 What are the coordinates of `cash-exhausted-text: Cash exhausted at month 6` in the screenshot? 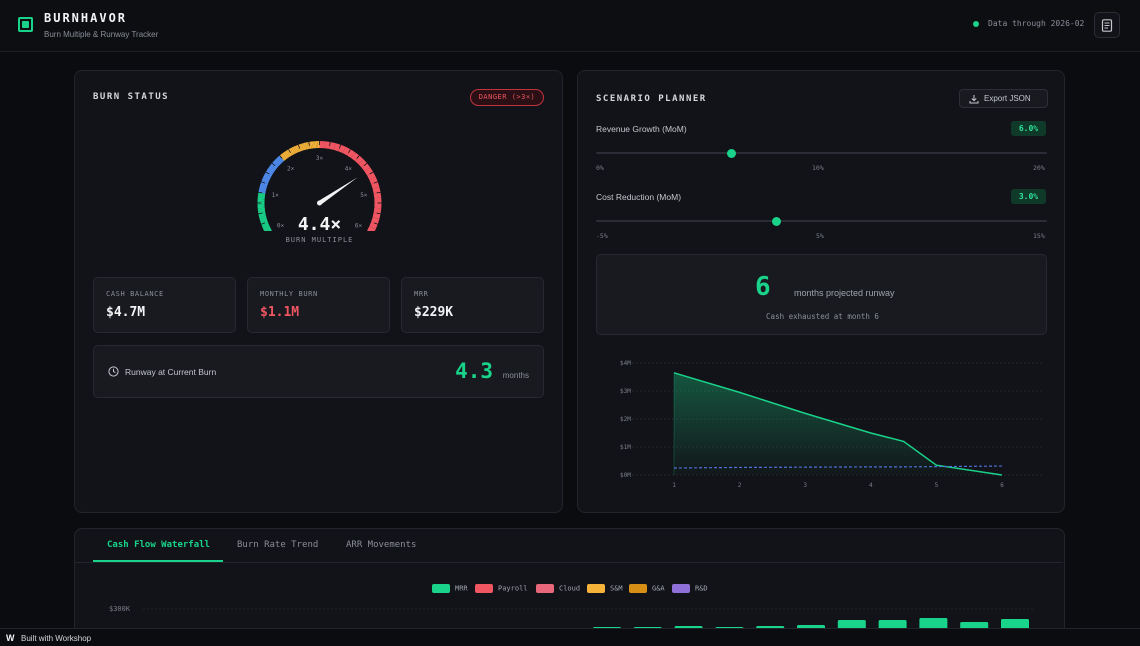 It's located at (822, 316).